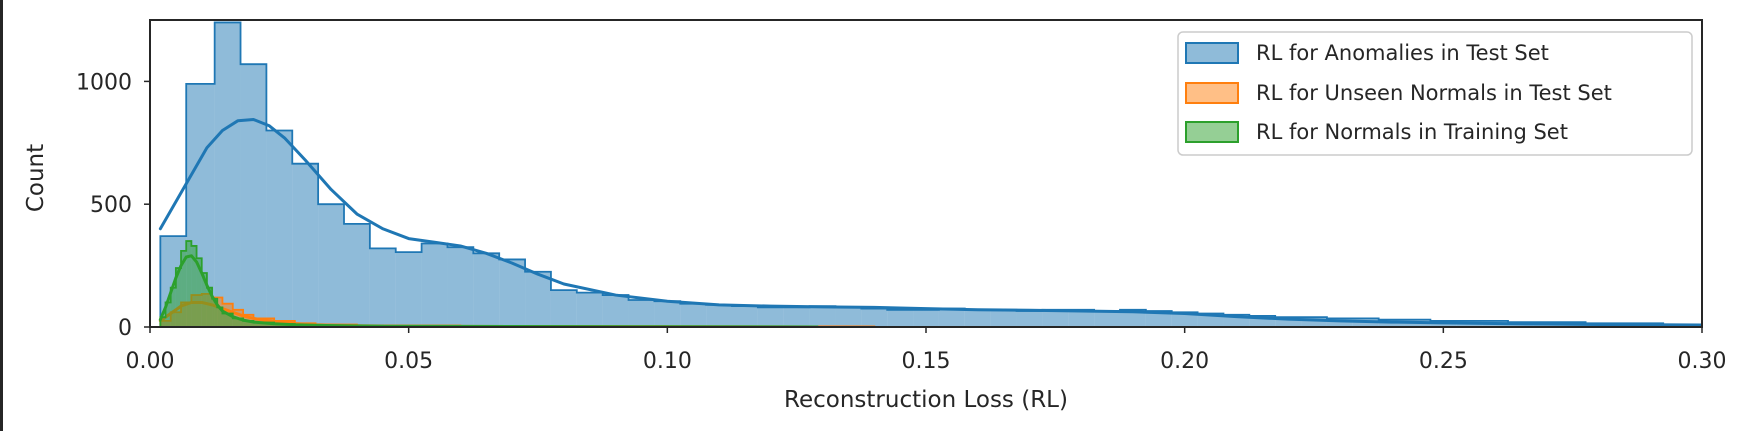 The width and height of the screenshot is (1750, 431). Describe the element at coordinates (150, 361) in the screenshot. I see `x-tick-label: 0.00` at that location.